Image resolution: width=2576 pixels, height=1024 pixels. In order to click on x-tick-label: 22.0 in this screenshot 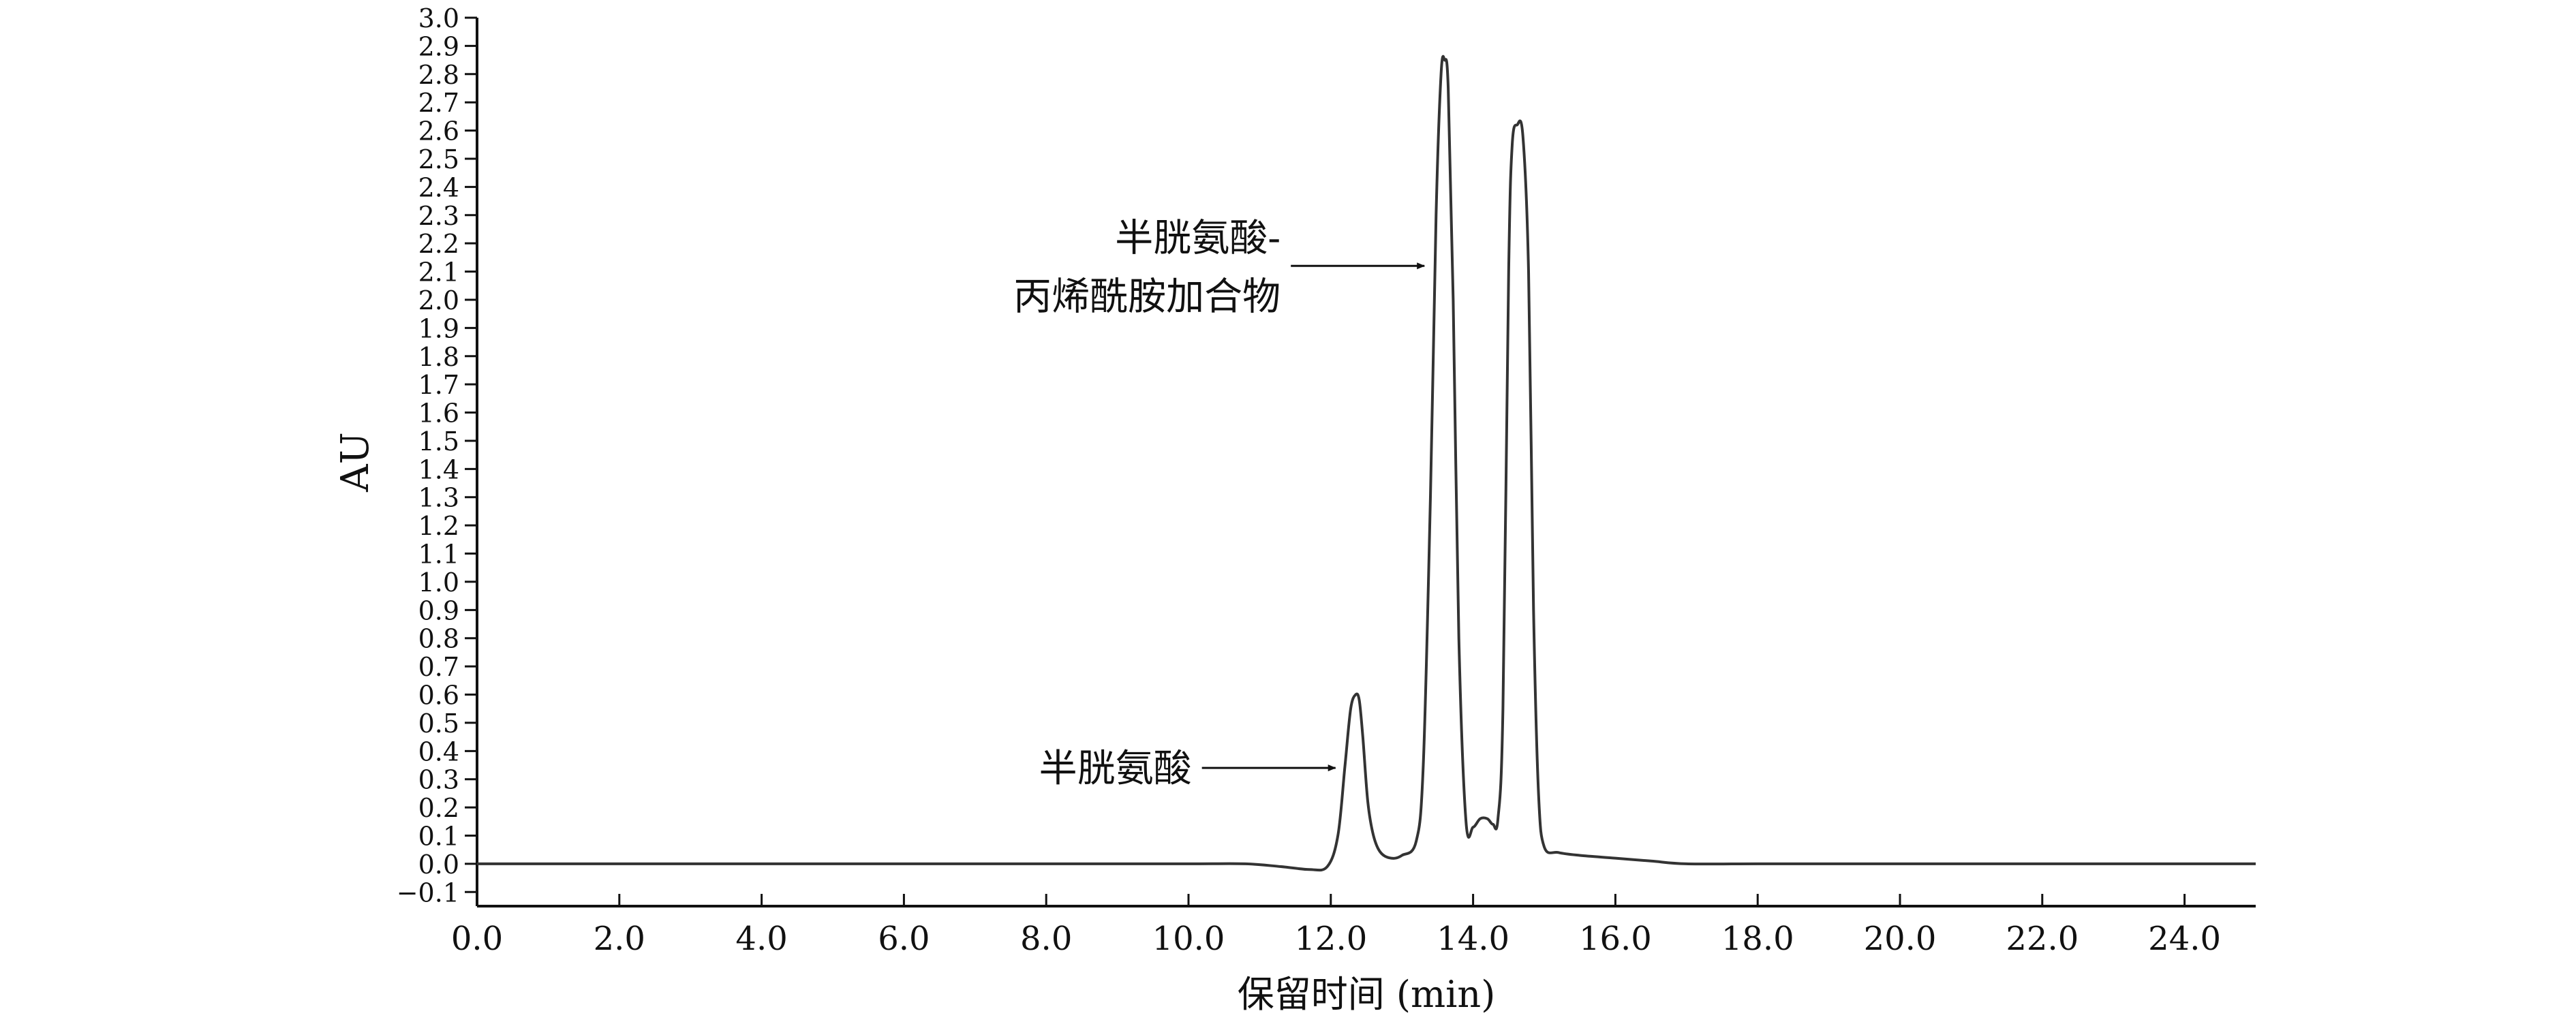, I will do `click(2042, 939)`.